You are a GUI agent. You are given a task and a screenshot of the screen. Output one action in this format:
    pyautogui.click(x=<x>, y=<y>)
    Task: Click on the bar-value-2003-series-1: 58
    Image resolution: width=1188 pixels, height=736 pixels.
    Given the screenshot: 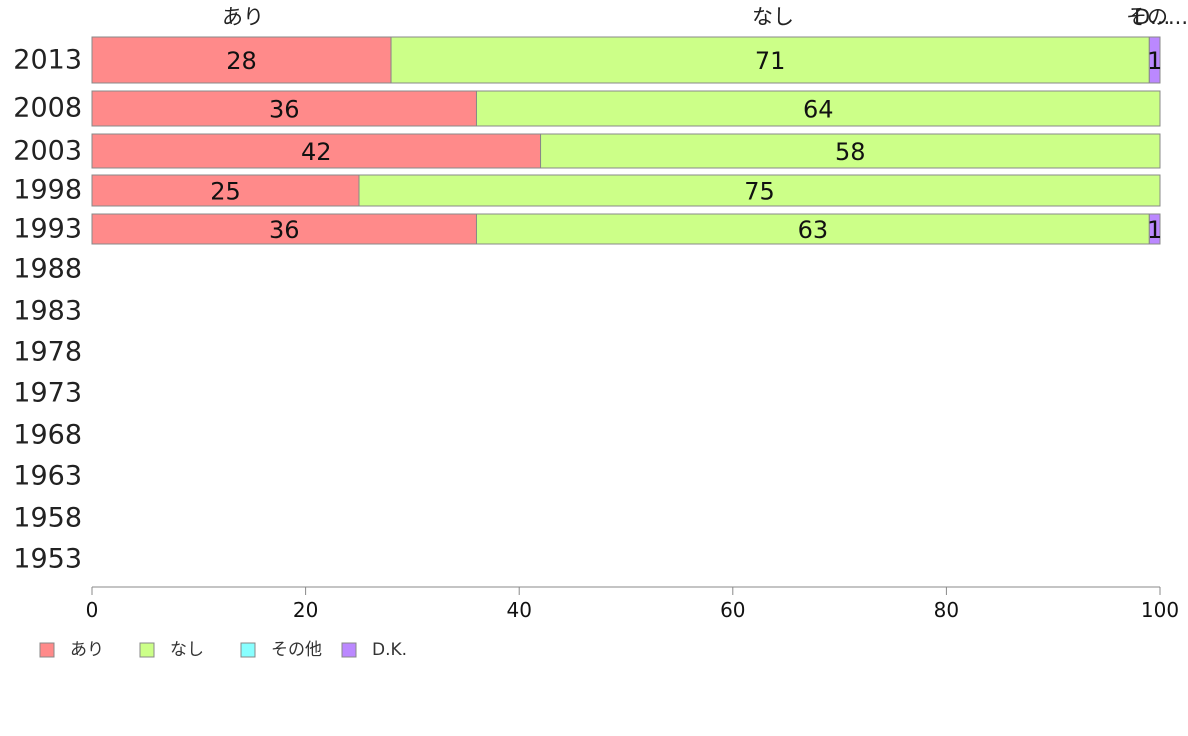 What is the action you would take?
    pyautogui.click(x=850, y=152)
    